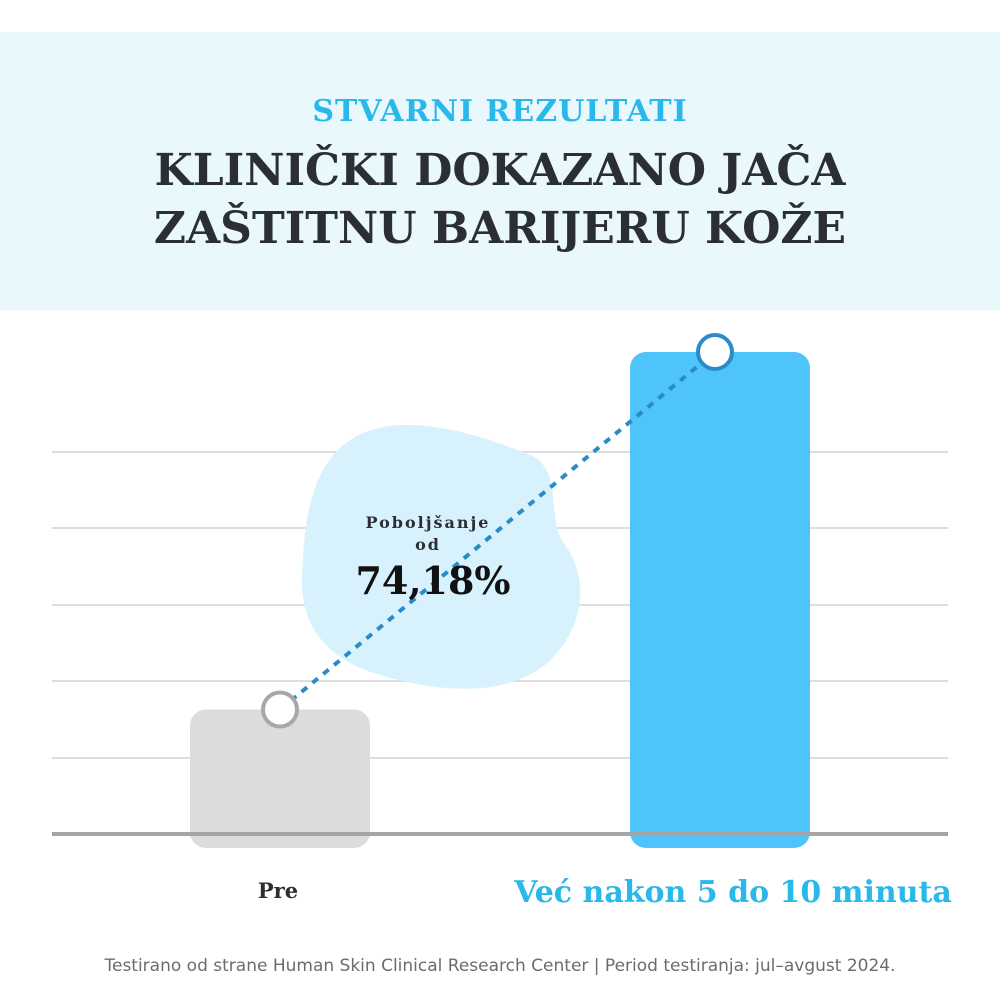  Describe the element at coordinates (278, 890) in the screenshot. I see `category-label-before: Pre` at that location.